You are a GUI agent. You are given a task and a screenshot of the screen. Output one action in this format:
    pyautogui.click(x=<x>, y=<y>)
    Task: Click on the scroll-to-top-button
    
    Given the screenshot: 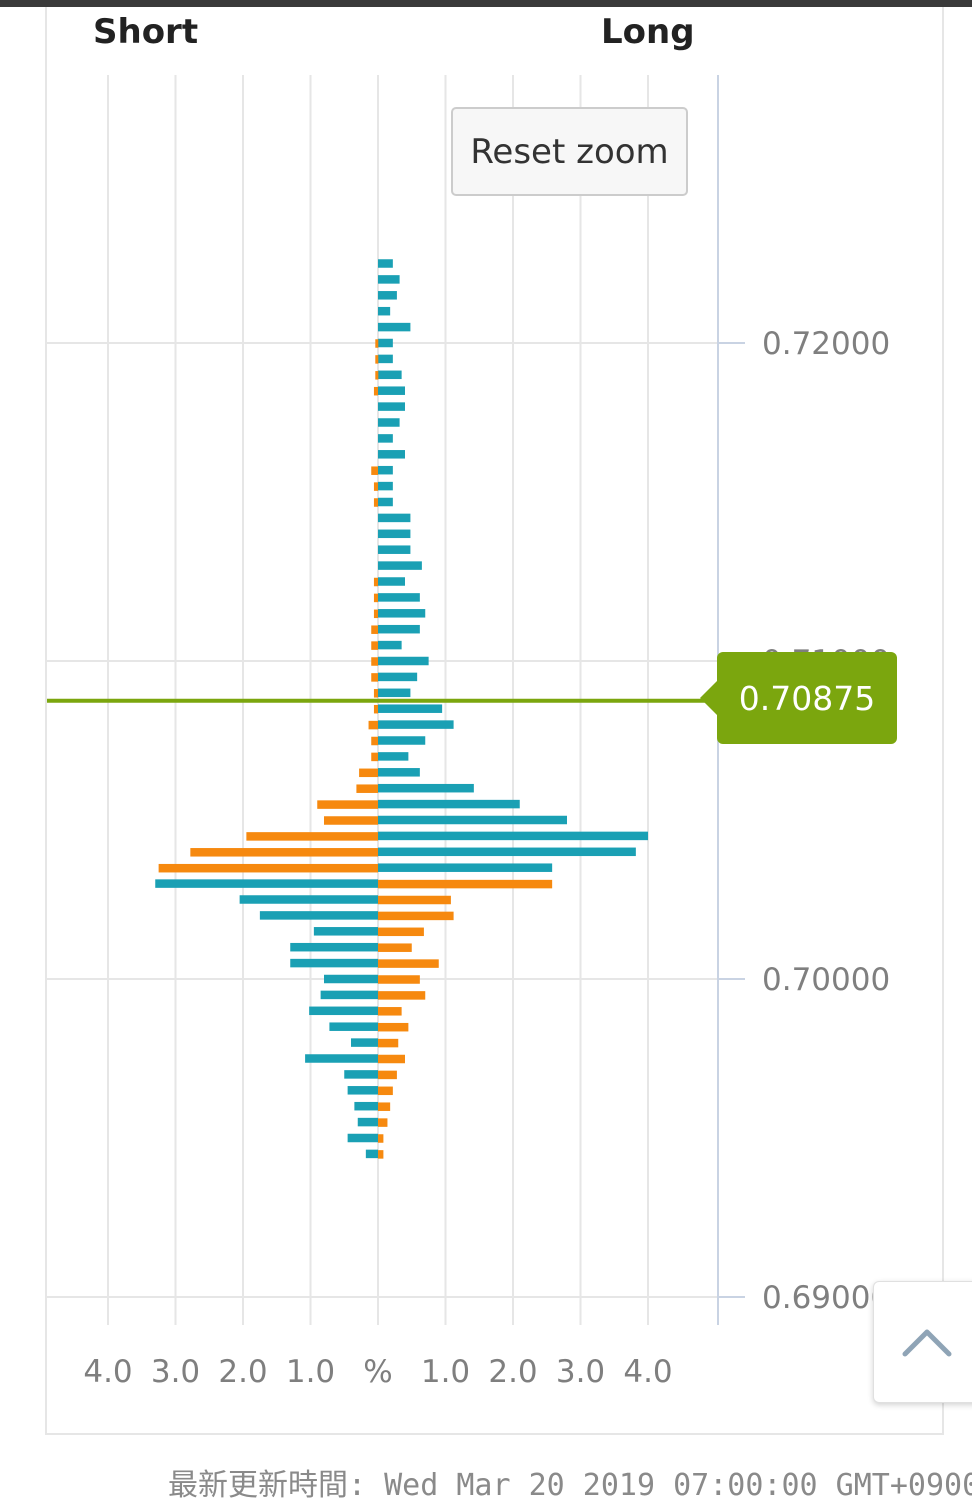 What is the action you would take?
    pyautogui.click(x=922, y=1342)
    